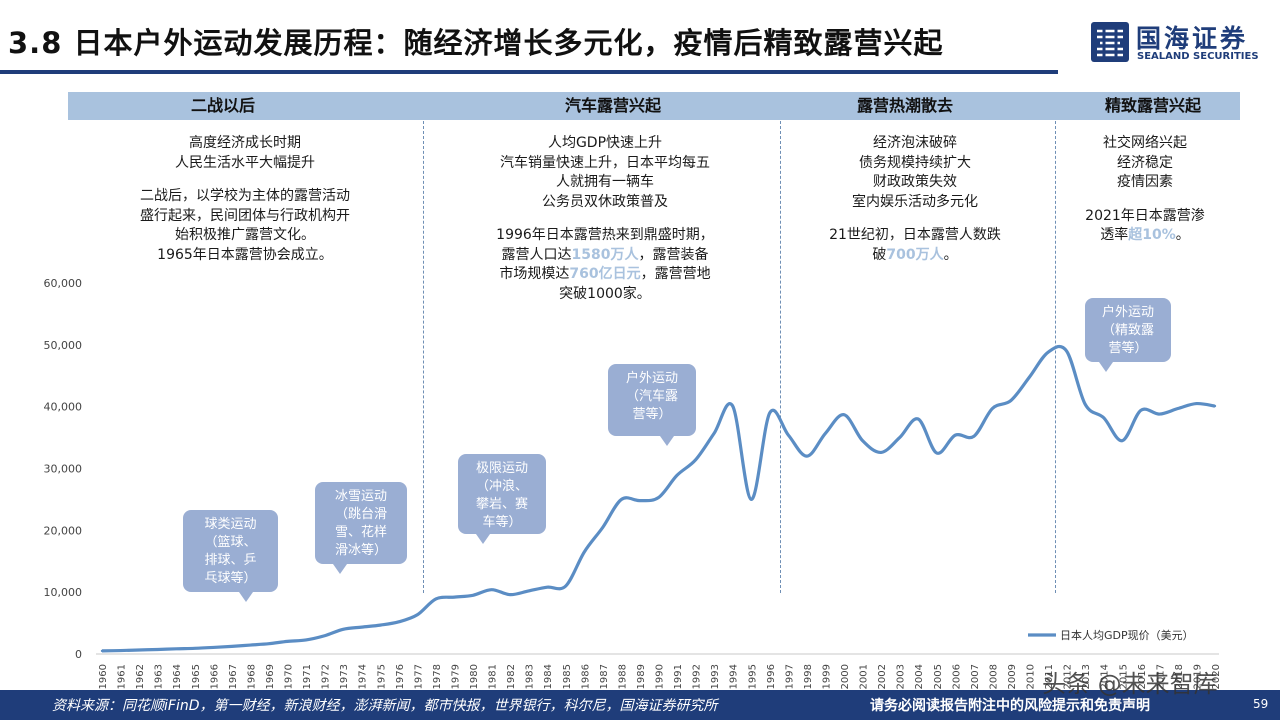  Describe the element at coordinates (307, 676) in the screenshot. I see `x-tick-label: 1971` at that location.